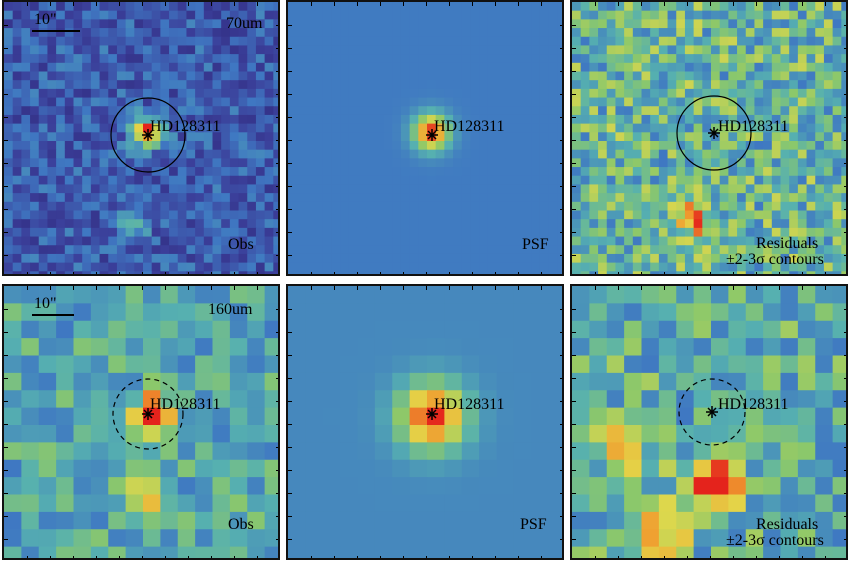  What do you see at coordinates (230, 309) in the screenshot?
I see `band-label: 160um` at bounding box center [230, 309].